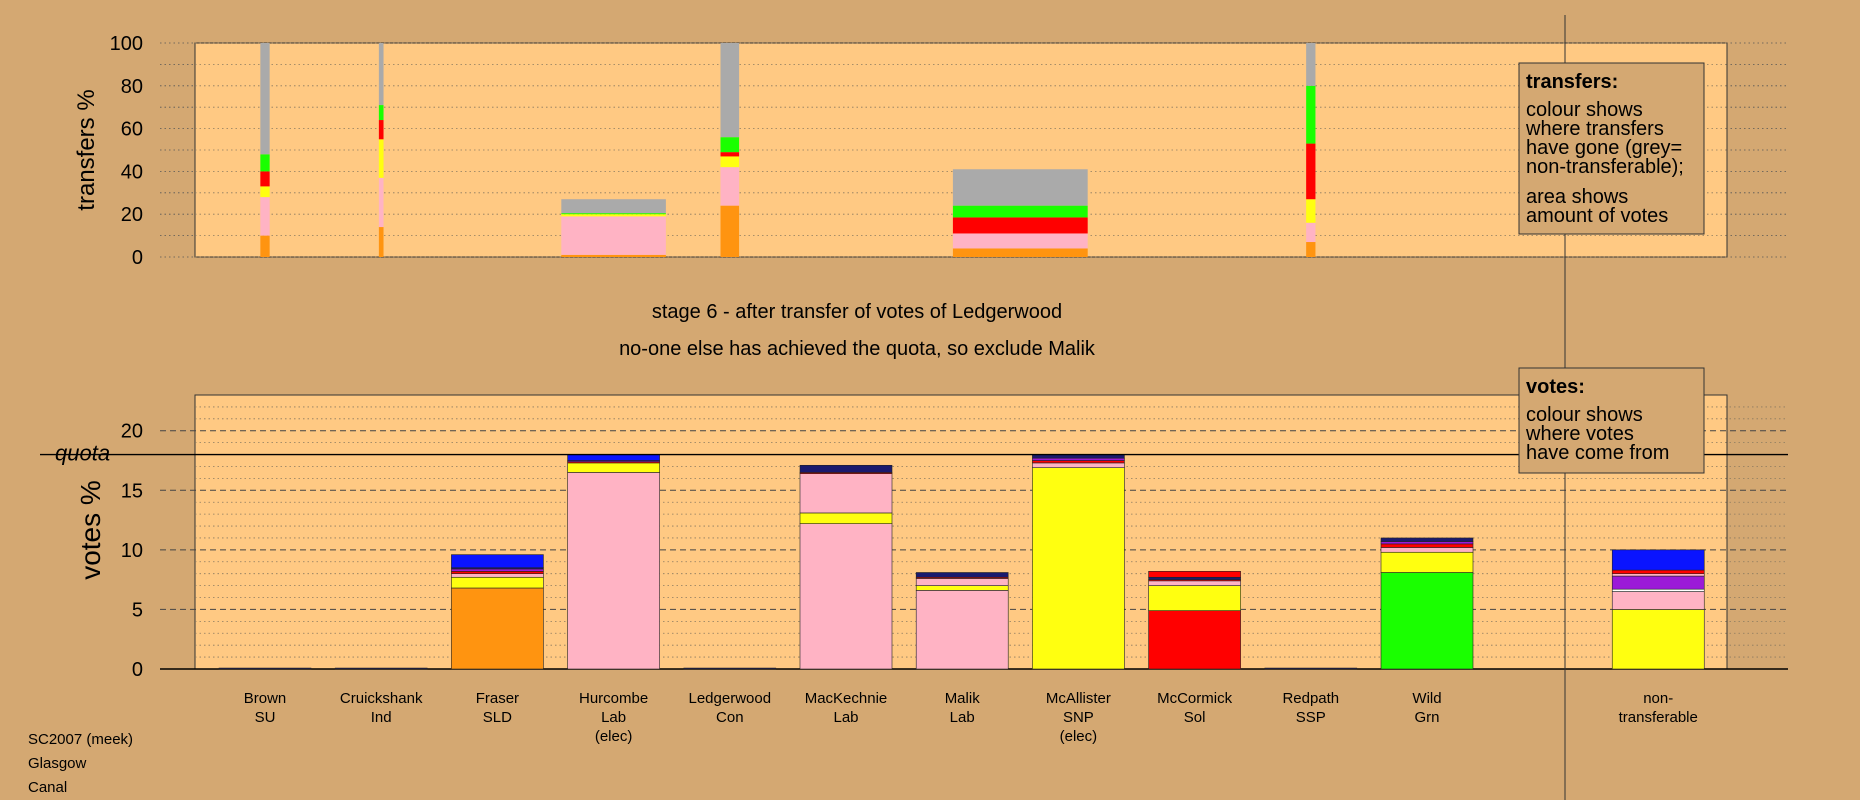 The height and width of the screenshot is (800, 1860). Describe the element at coordinates (137, 258) in the screenshot. I see `y-tick-label: 0` at that location.